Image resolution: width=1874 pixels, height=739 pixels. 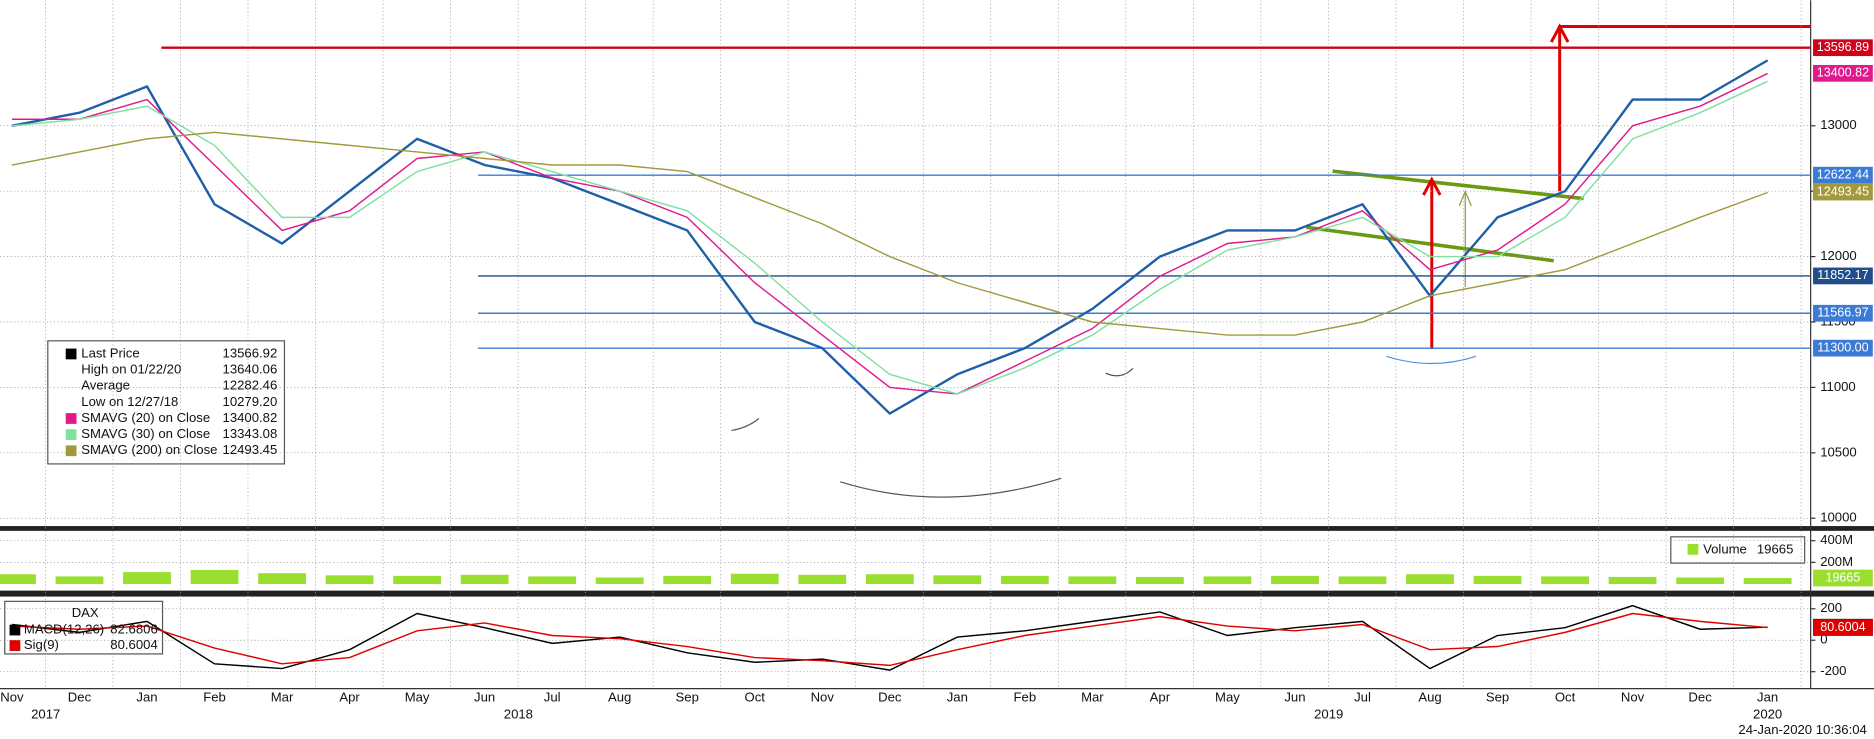 What do you see at coordinates (131, 369) in the screenshot?
I see `legend-label: High on 01/22/20` at bounding box center [131, 369].